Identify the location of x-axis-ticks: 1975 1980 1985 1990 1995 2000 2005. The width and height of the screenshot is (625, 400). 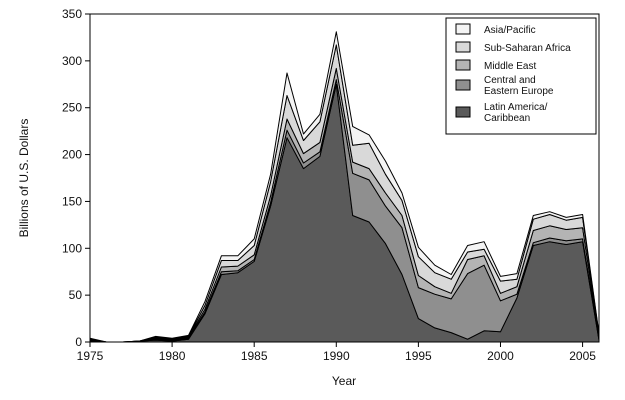
(336, 352).